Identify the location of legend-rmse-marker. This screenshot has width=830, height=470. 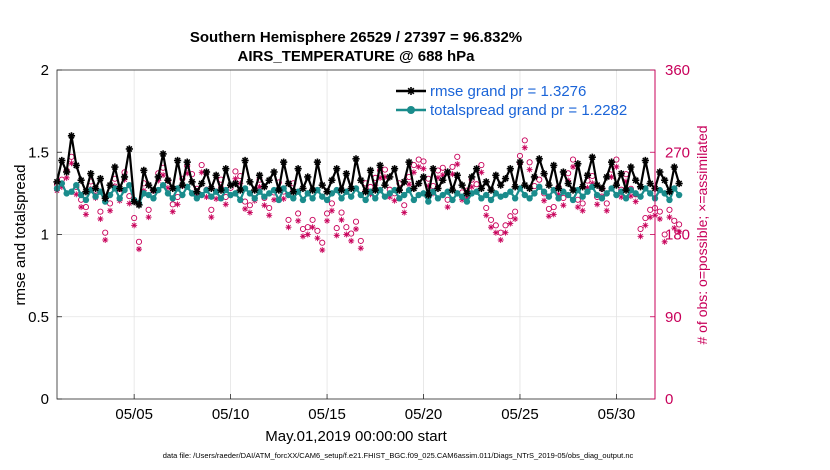
(411, 91).